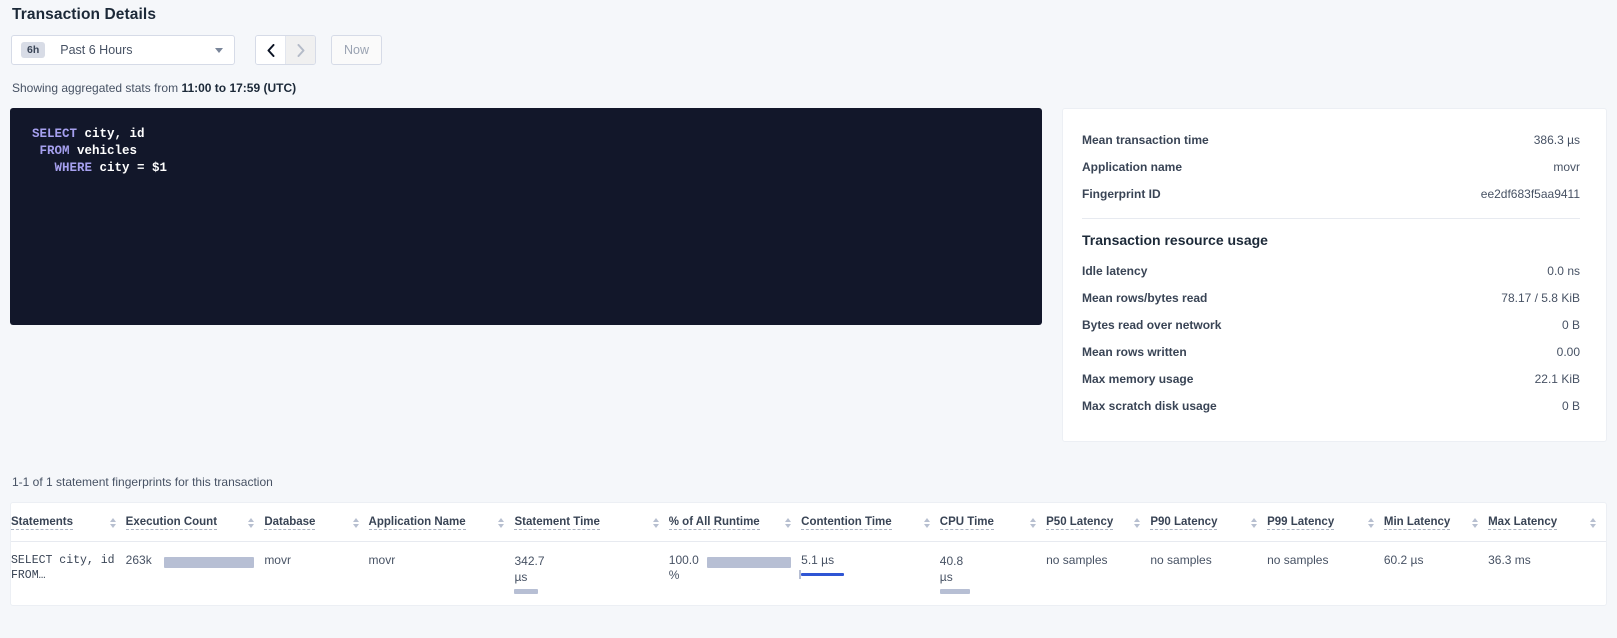 This screenshot has height=638, width=1617. What do you see at coordinates (674, 575) in the screenshot?
I see `pct-of-runtime-unit: %` at bounding box center [674, 575].